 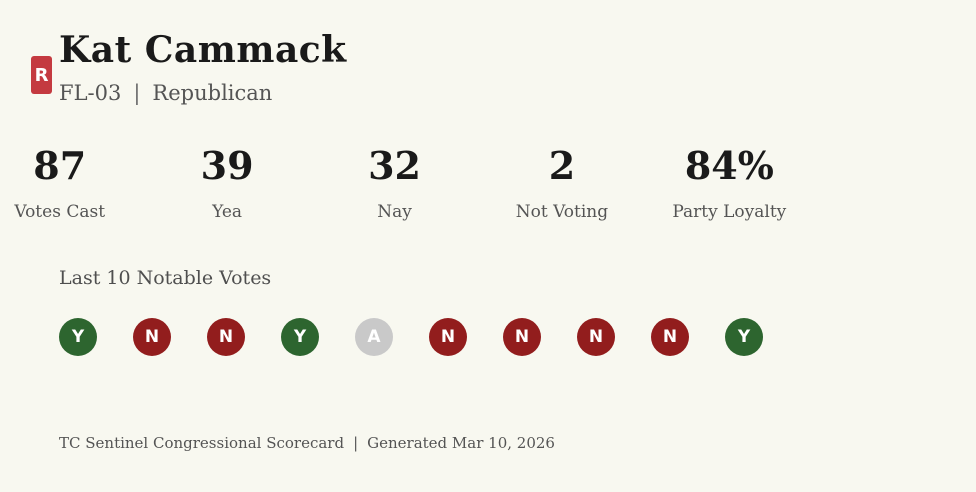 I want to click on party-badge-icon: R, so click(x=41, y=75).